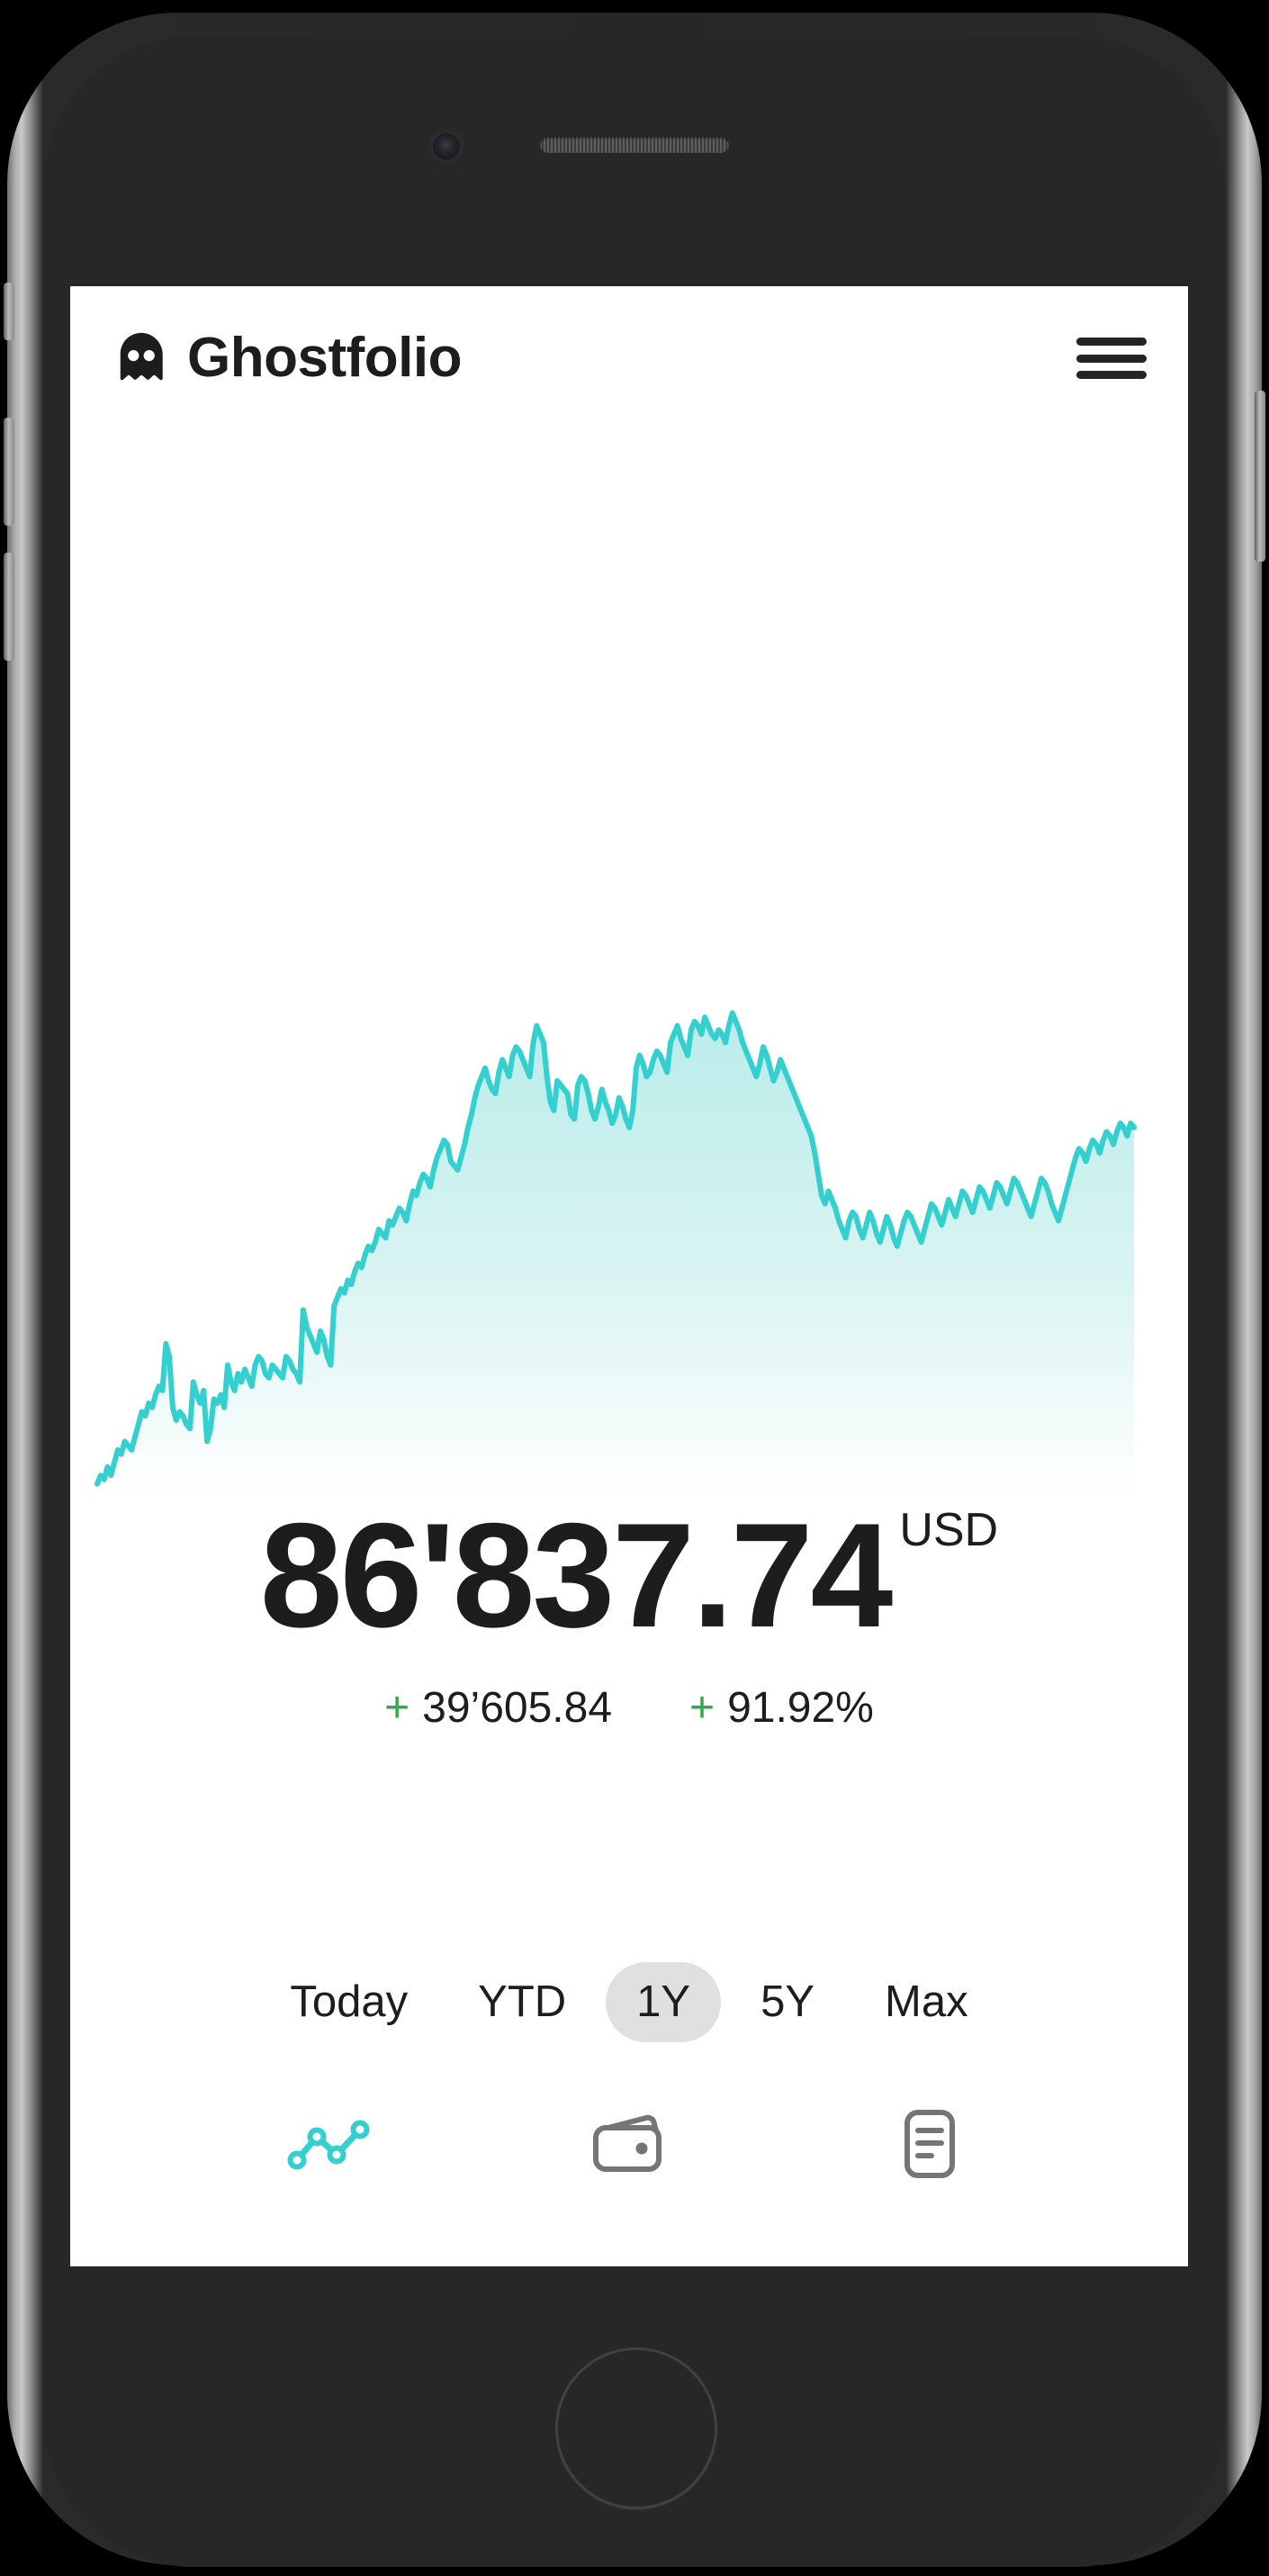  I want to click on range-tab-today: Today, so click(350, 2001).